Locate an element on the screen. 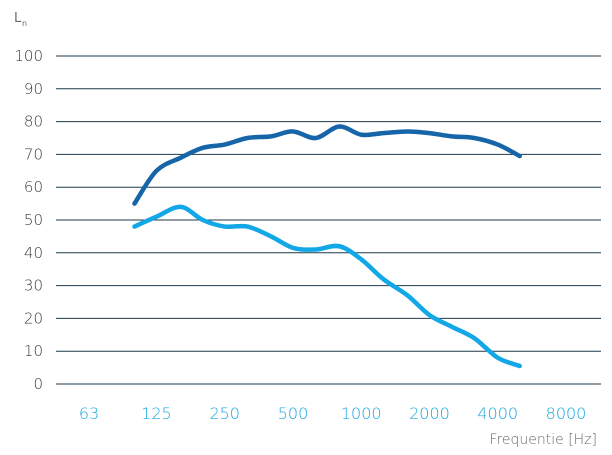 The image size is (612, 455). y-tick-labels: 0 10 20 30 40 50 60 70 80 90 100 is located at coordinates (28, 220).